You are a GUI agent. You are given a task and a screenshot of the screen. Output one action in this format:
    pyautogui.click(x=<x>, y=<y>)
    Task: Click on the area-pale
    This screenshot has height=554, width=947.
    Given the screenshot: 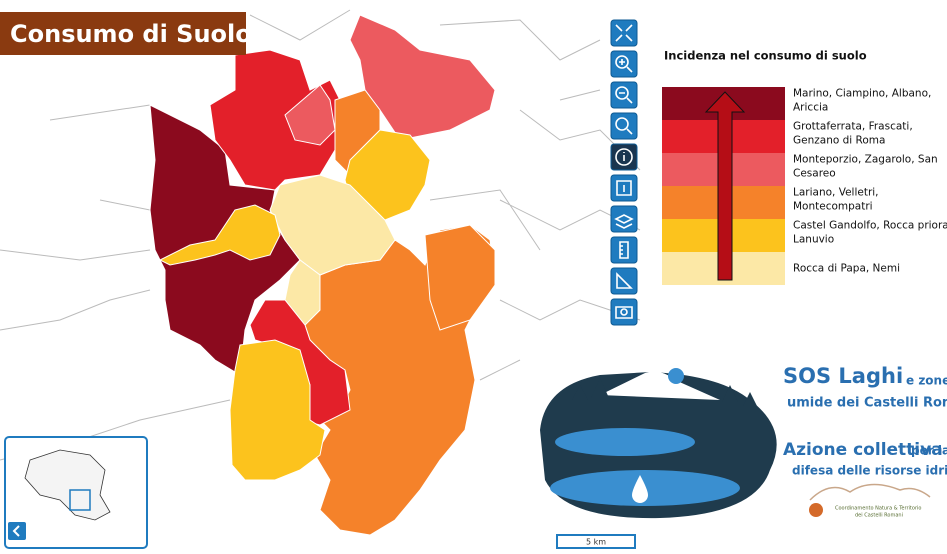 What is the action you would take?
    pyautogui.click(x=332, y=225)
    